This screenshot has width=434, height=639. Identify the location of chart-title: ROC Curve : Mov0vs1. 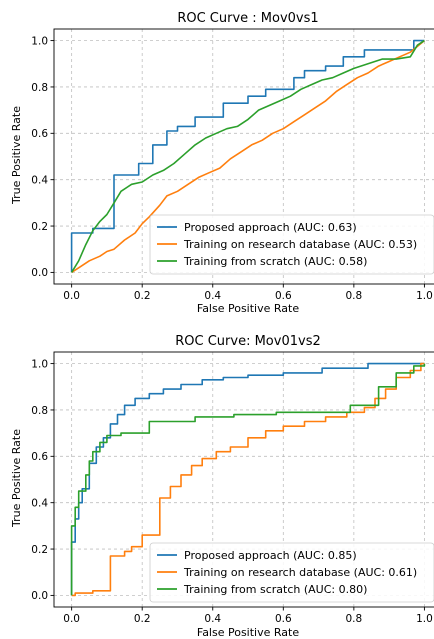
(247, 18).